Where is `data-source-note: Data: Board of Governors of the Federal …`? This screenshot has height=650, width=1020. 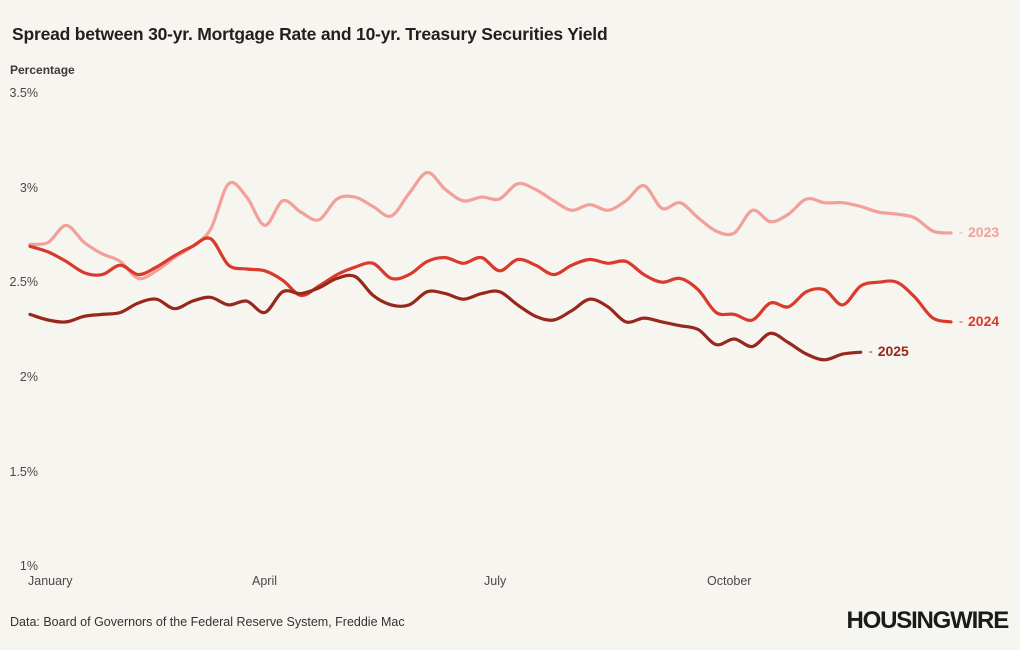
data-source-note: Data: Board of Governors of the Federal … is located at coordinates (207, 622).